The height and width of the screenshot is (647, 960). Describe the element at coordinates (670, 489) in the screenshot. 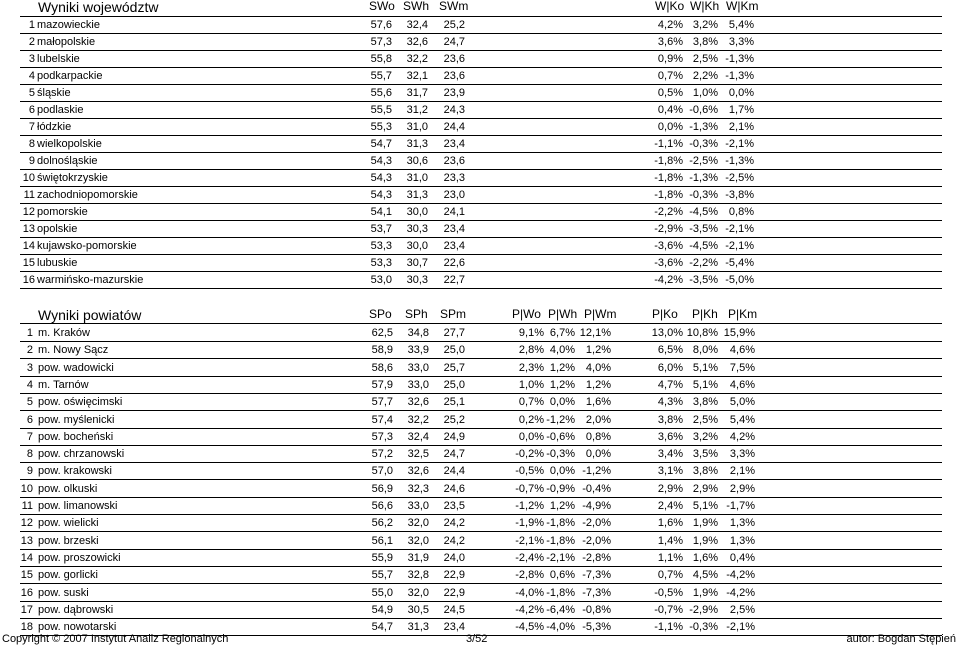

I see `pow-value: 2,9%` at that location.